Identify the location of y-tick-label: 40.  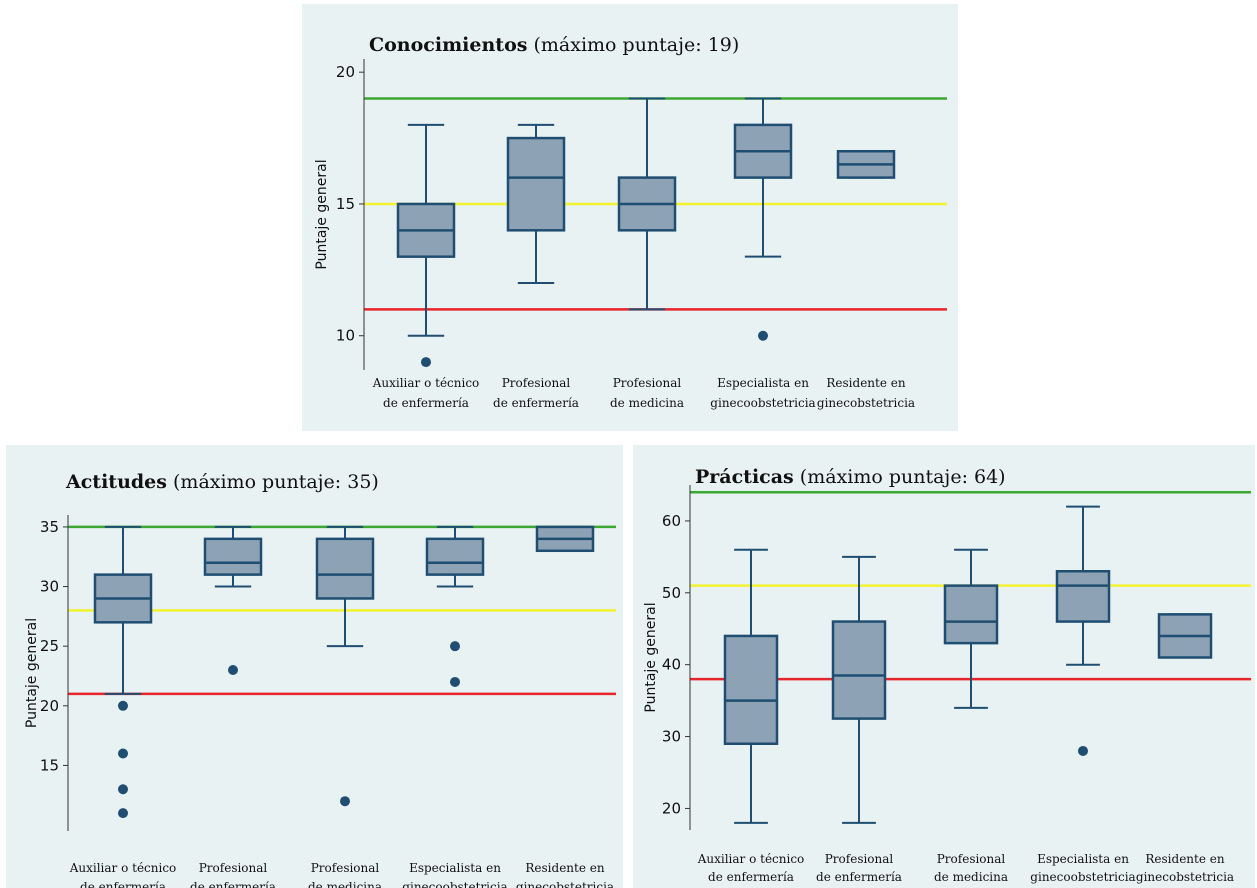
(671, 665).